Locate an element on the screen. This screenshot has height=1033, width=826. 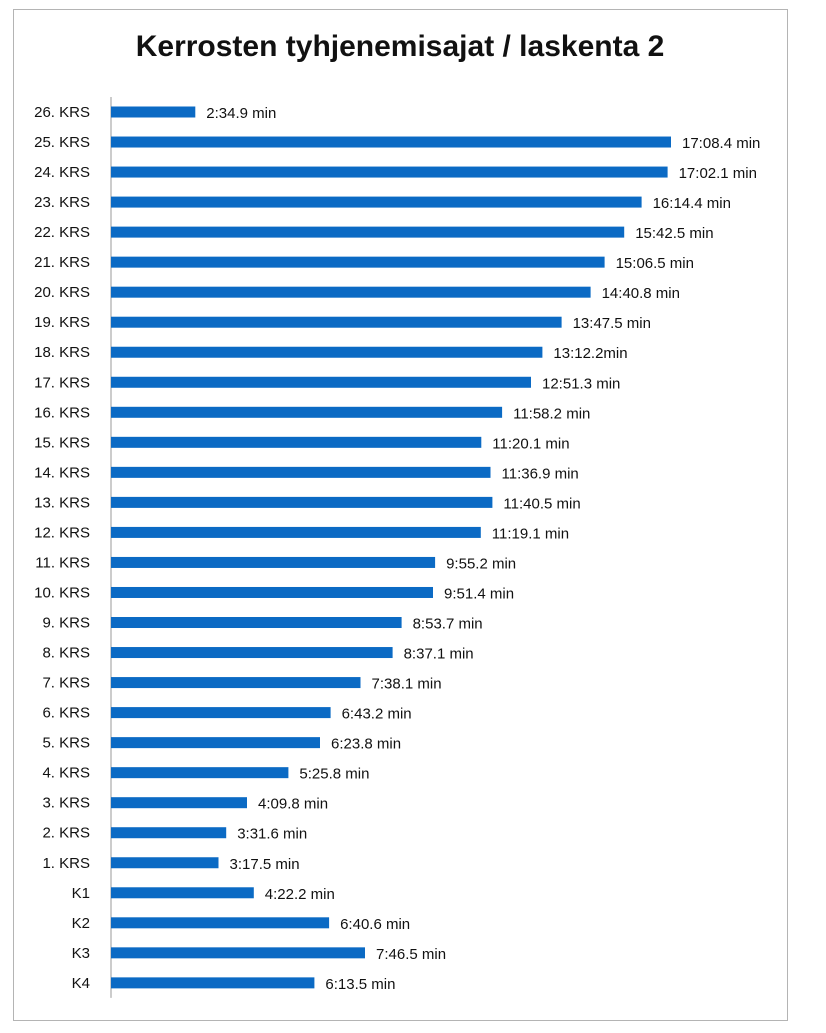
category-label: K2 is located at coordinates (81, 923).